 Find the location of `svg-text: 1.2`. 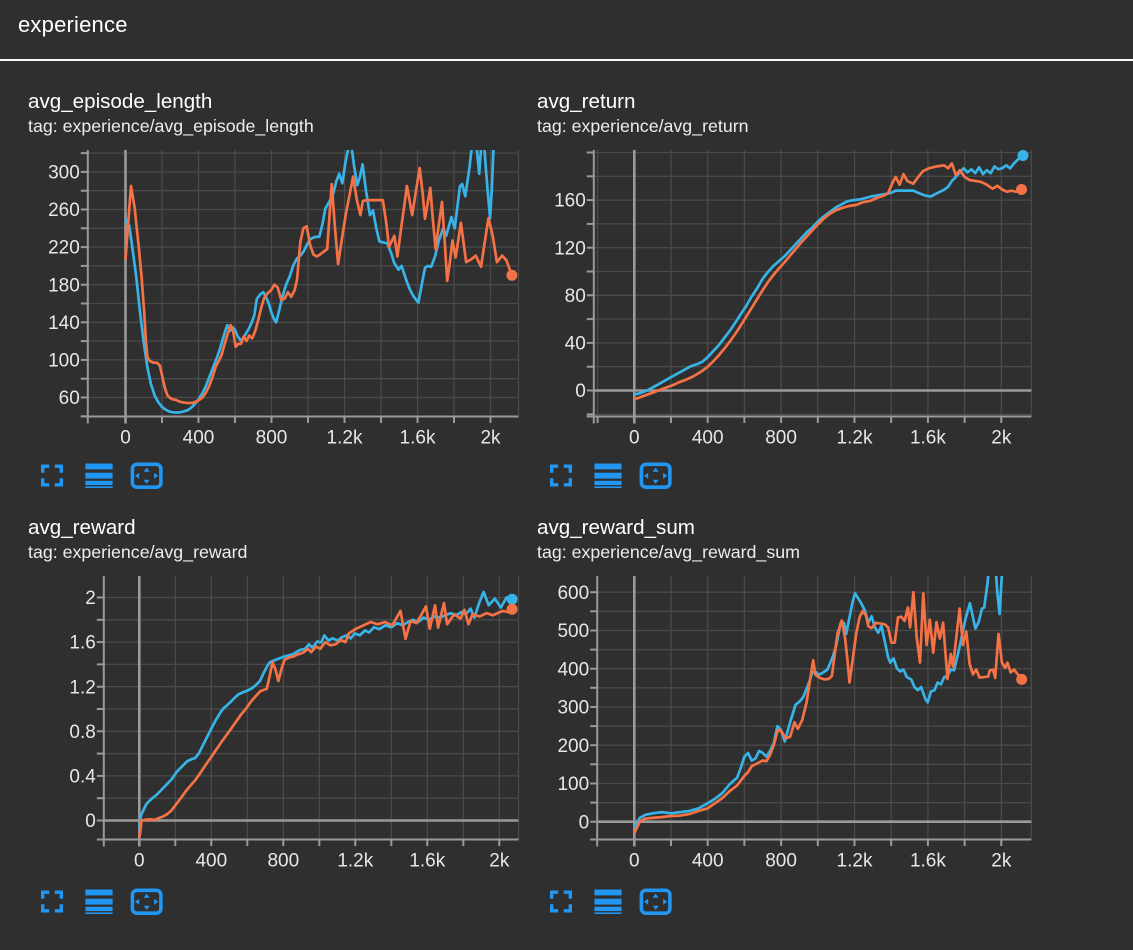

svg-text: 1.2 is located at coordinates (82, 687).